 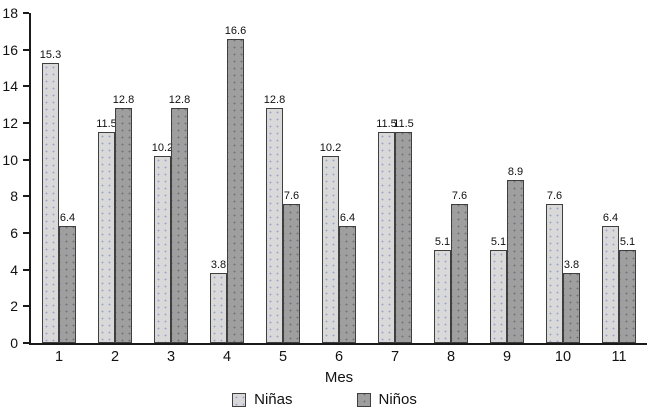 I want to click on bar-ninos-month-10: 3.8, so click(x=571, y=301).